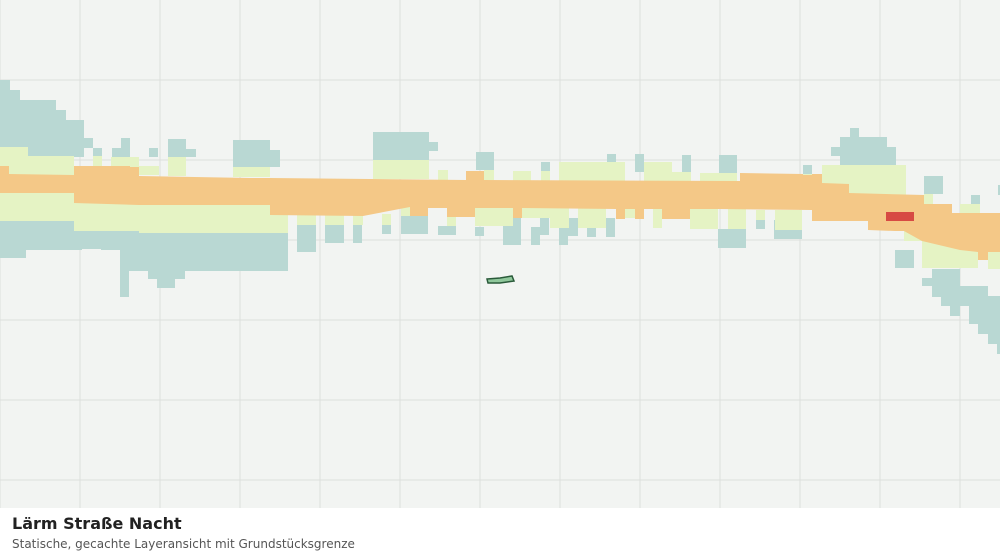 The width and height of the screenshot is (1000, 560). What do you see at coordinates (501, 279) in the screenshot?
I see `parcel-boundary` at bounding box center [501, 279].